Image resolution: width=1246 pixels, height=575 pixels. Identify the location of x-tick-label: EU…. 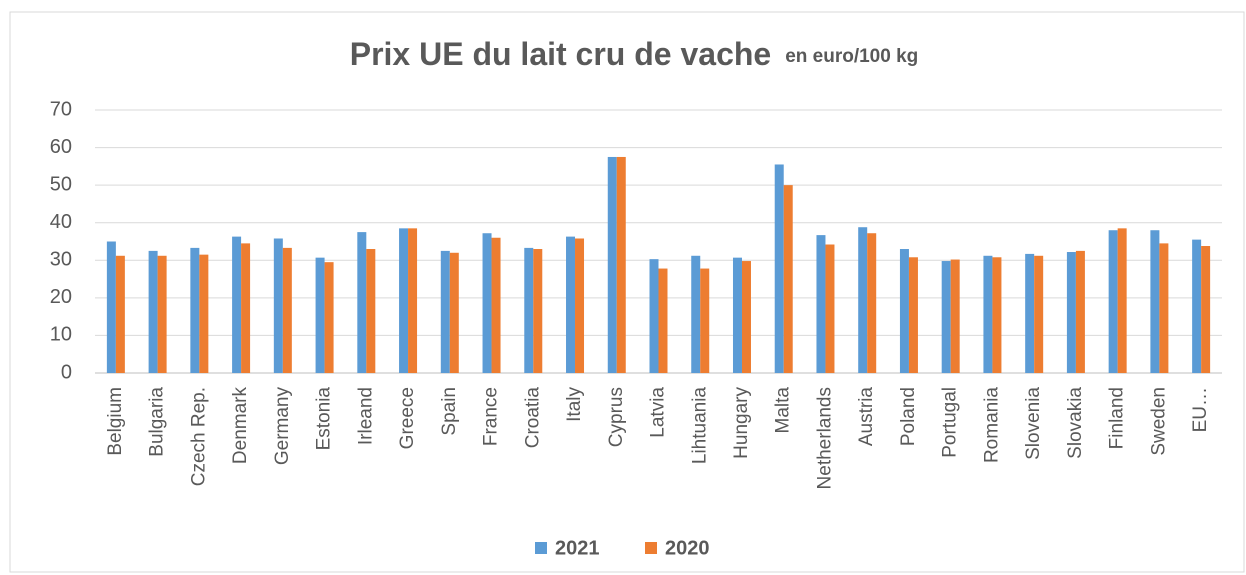
(1200, 409).